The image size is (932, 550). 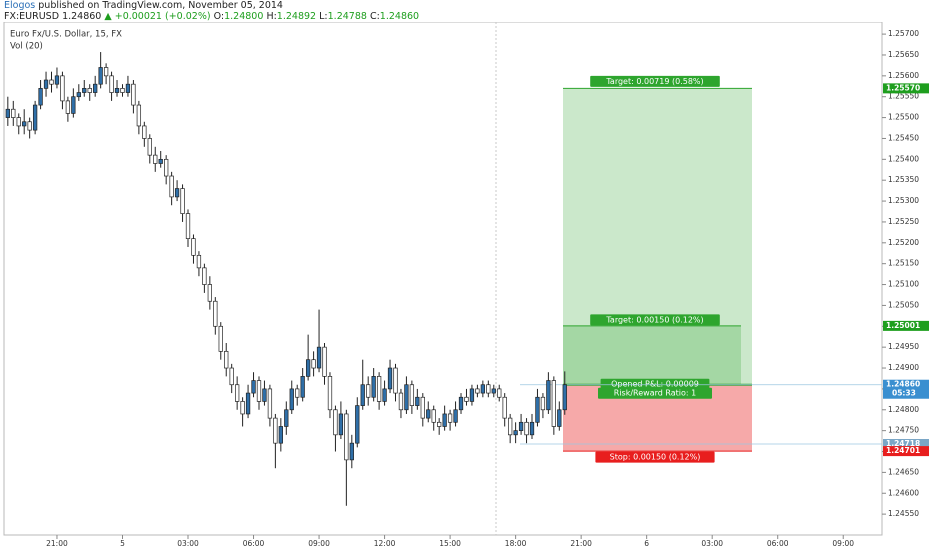 What do you see at coordinates (20, 5) in the screenshot?
I see `author: Elogos` at bounding box center [20, 5].